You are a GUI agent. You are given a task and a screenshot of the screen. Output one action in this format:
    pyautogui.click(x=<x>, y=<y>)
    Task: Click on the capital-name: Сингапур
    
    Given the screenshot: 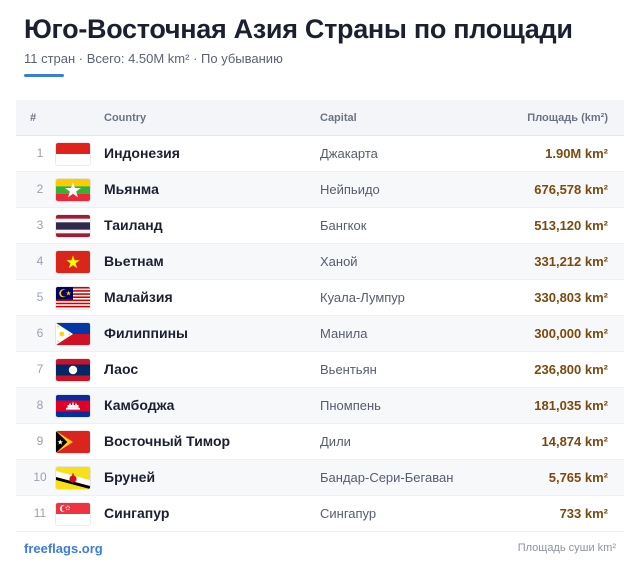 What is the action you would take?
    pyautogui.click(x=348, y=513)
    